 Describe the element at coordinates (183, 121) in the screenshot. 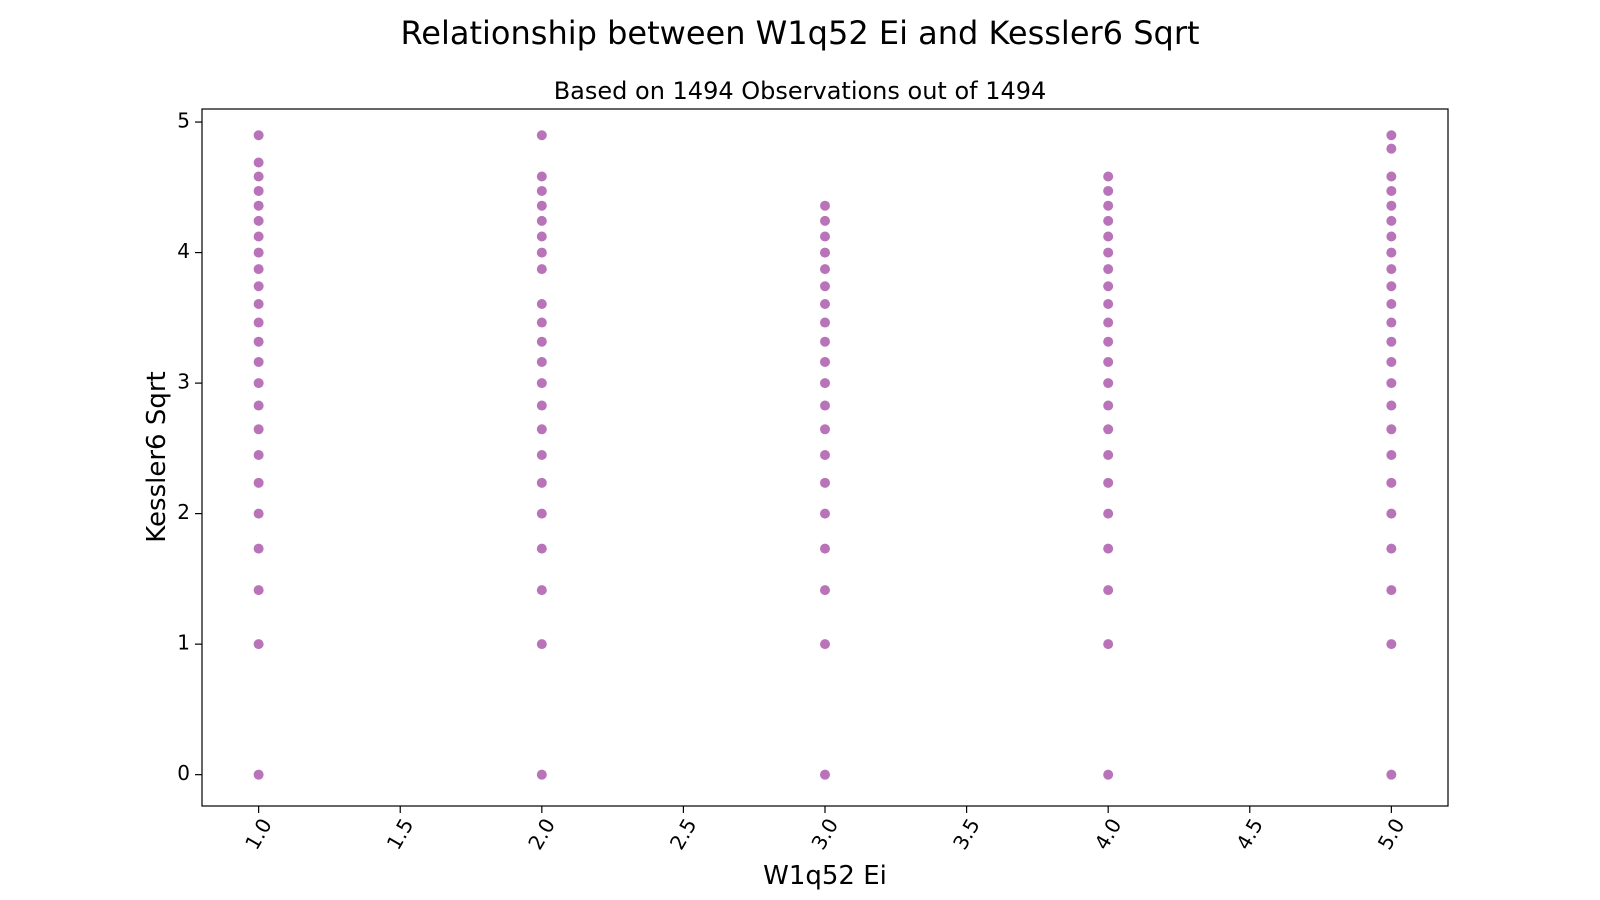

I see `y-tick-label: 5` at that location.